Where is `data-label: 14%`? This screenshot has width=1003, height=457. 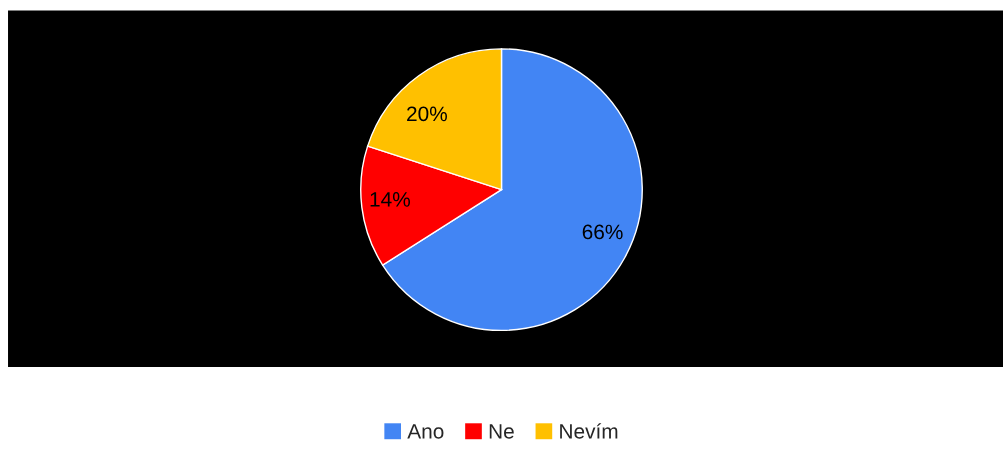 data-label: 14% is located at coordinates (390, 199).